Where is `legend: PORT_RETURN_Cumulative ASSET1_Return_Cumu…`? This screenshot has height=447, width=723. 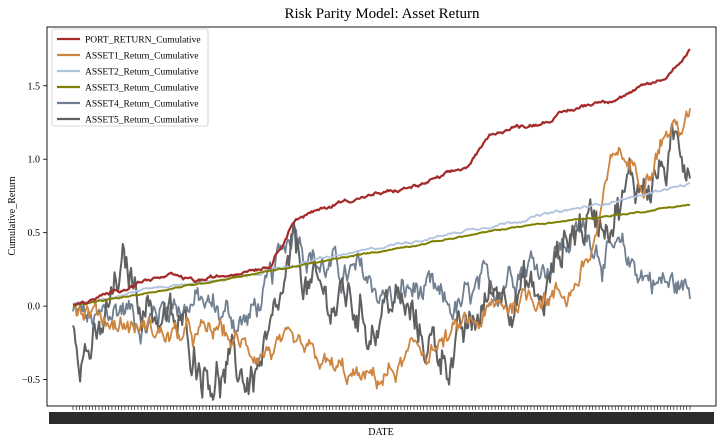
legend: PORT_RETURN_Cumulative ASSET1_Return_Cumu… is located at coordinates (130, 77).